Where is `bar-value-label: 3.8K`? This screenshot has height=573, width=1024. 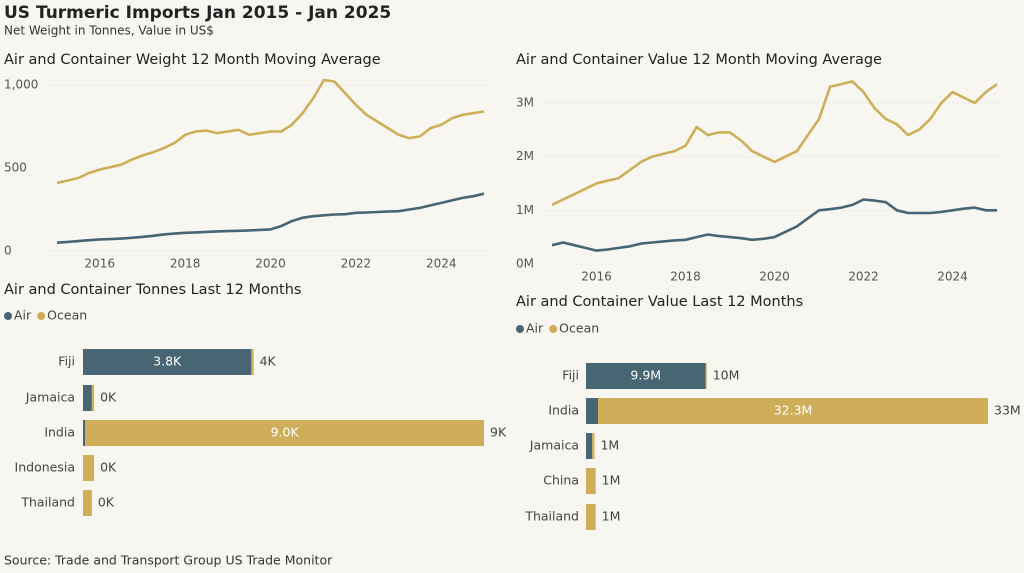 bar-value-label: 3.8K is located at coordinates (167, 361).